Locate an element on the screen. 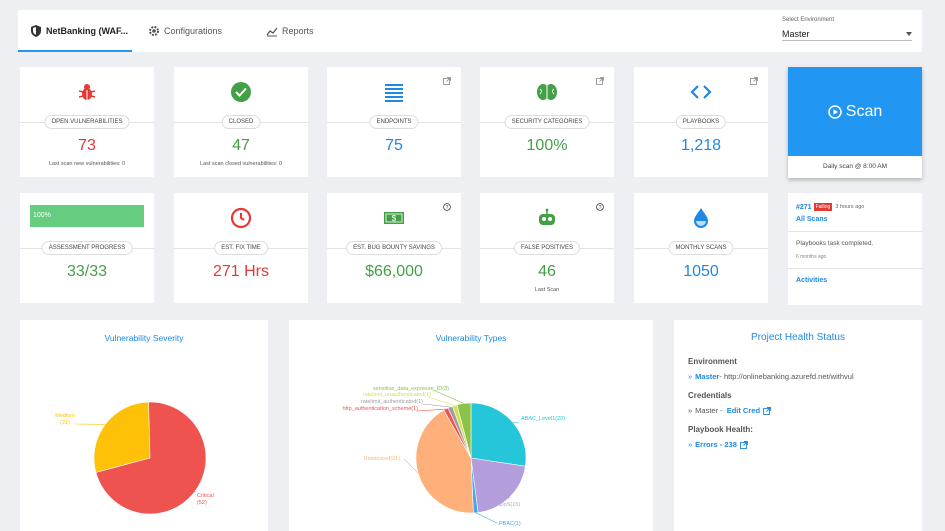 The width and height of the screenshot is (945, 531). environment-selector: Select Environment Master is located at coordinates (847, 29).